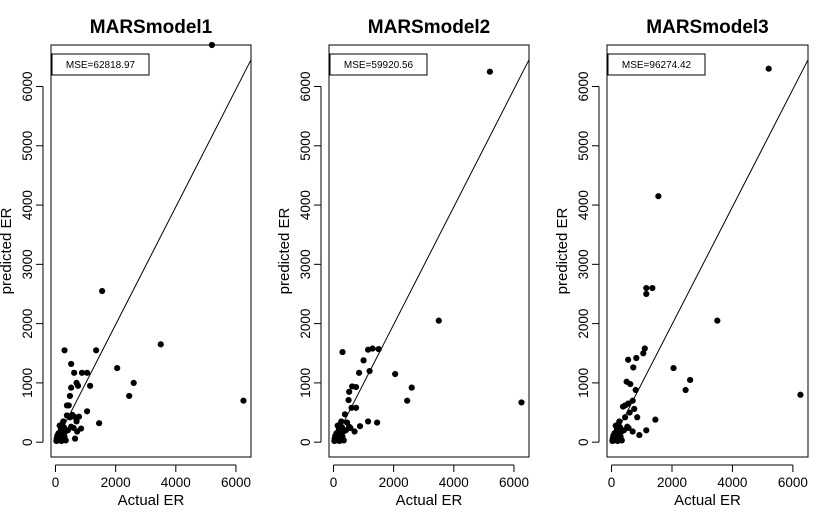 The width and height of the screenshot is (835, 523). What do you see at coordinates (236, 482) in the screenshot?
I see `x-tick-label: 6000` at bounding box center [236, 482].